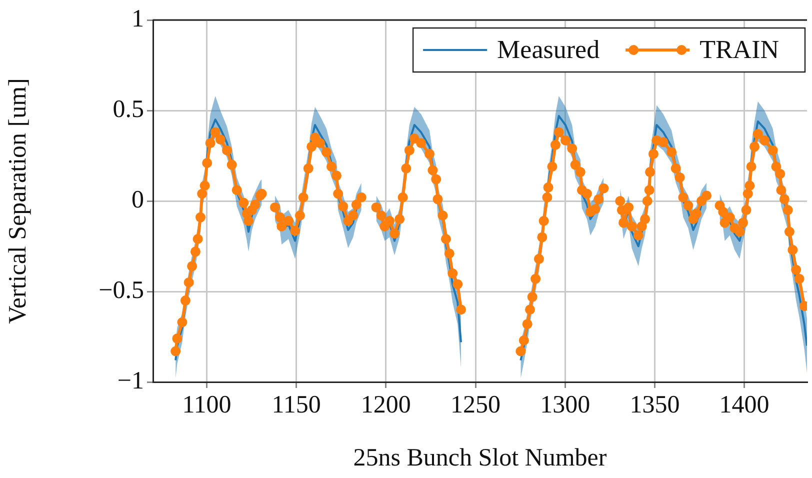 This screenshot has height=478, width=812. Describe the element at coordinates (548, 49) in the screenshot. I see `legend-label: Measured` at that location.